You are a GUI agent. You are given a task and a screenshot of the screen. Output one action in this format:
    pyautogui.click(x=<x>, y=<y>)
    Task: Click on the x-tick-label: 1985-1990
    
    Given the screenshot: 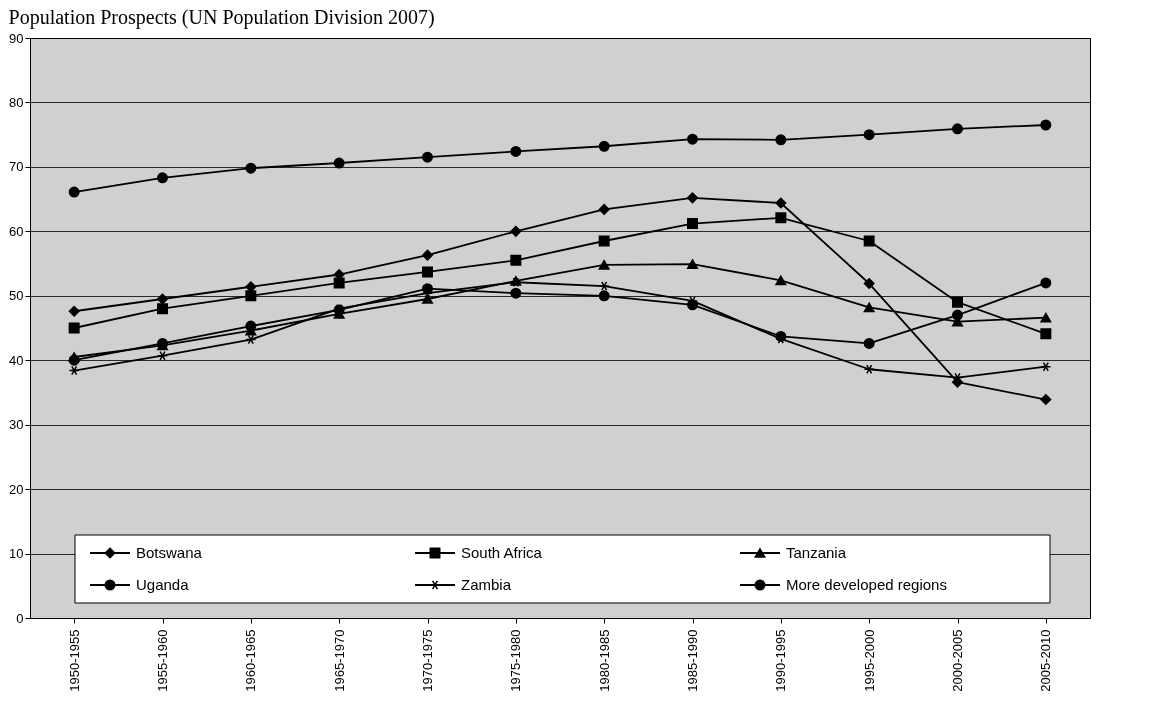 What is the action you would take?
    pyautogui.click(x=692, y=660)
    